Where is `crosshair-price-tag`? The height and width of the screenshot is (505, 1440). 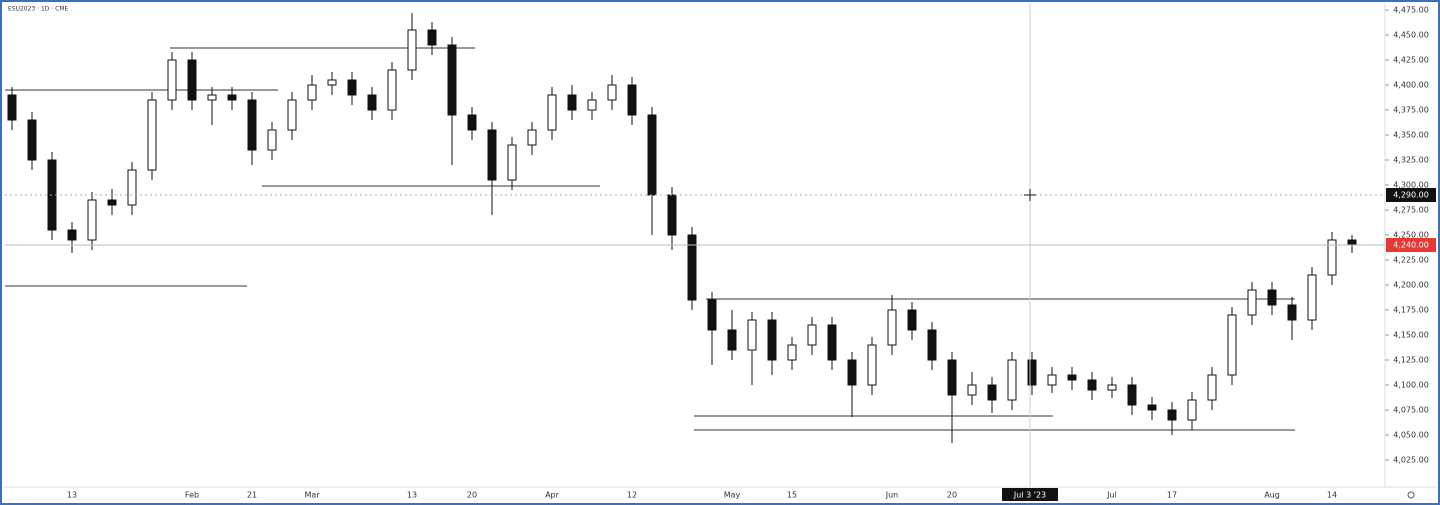
crosshair-price-tag is located at coordinates (1411, 195).